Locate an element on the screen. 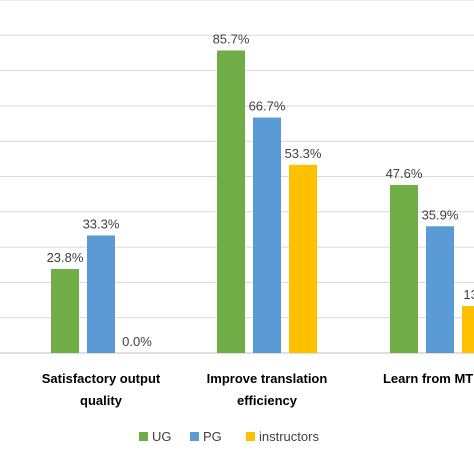 The image size is (474, 474). legend-label-ug: UG is located at coordinates (162, 436).